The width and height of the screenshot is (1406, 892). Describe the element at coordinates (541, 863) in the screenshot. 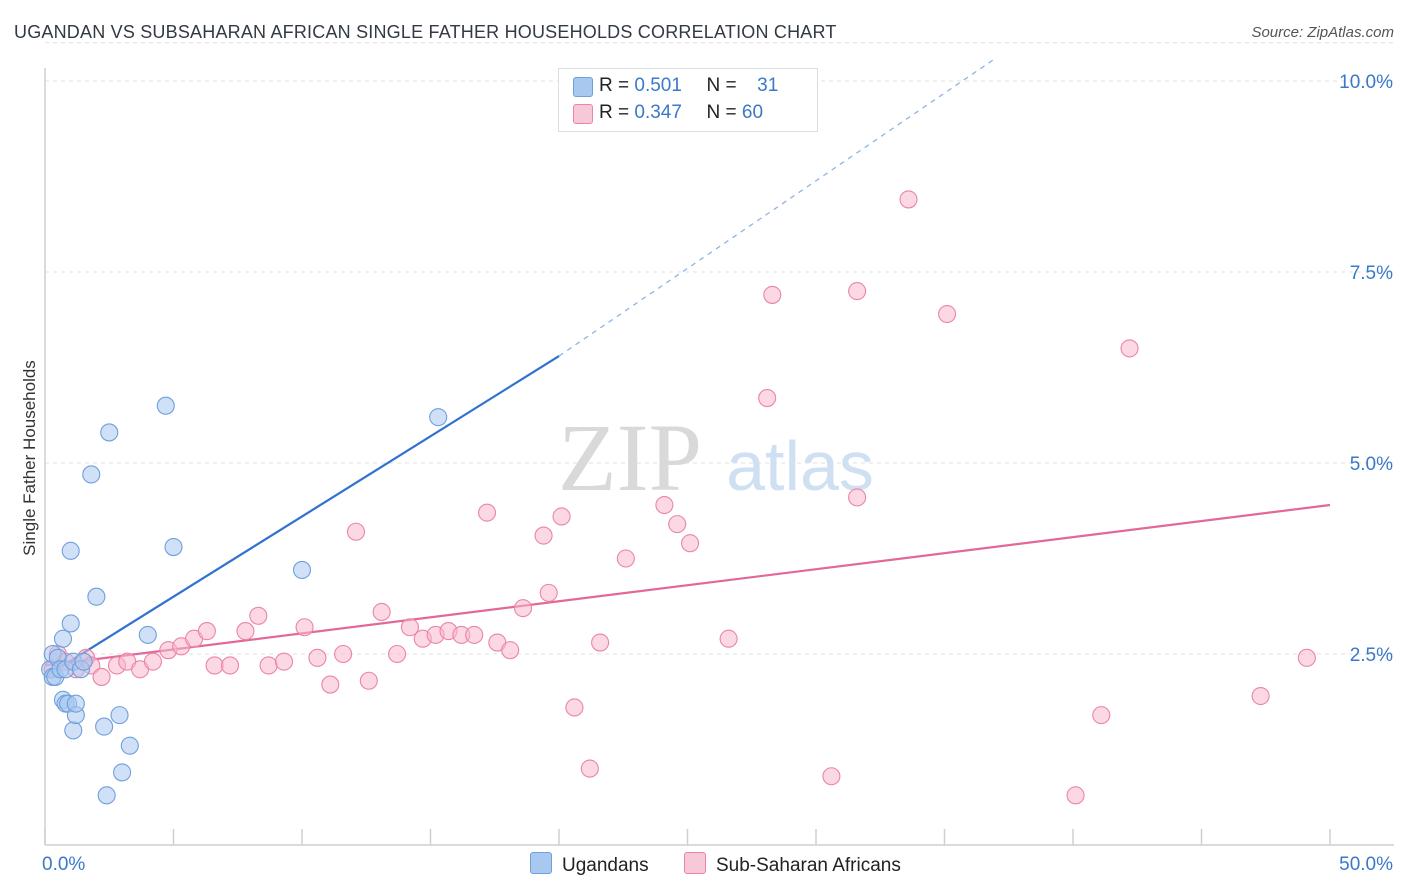

I see `bottom-legend-swatch-ugandans` at that location.